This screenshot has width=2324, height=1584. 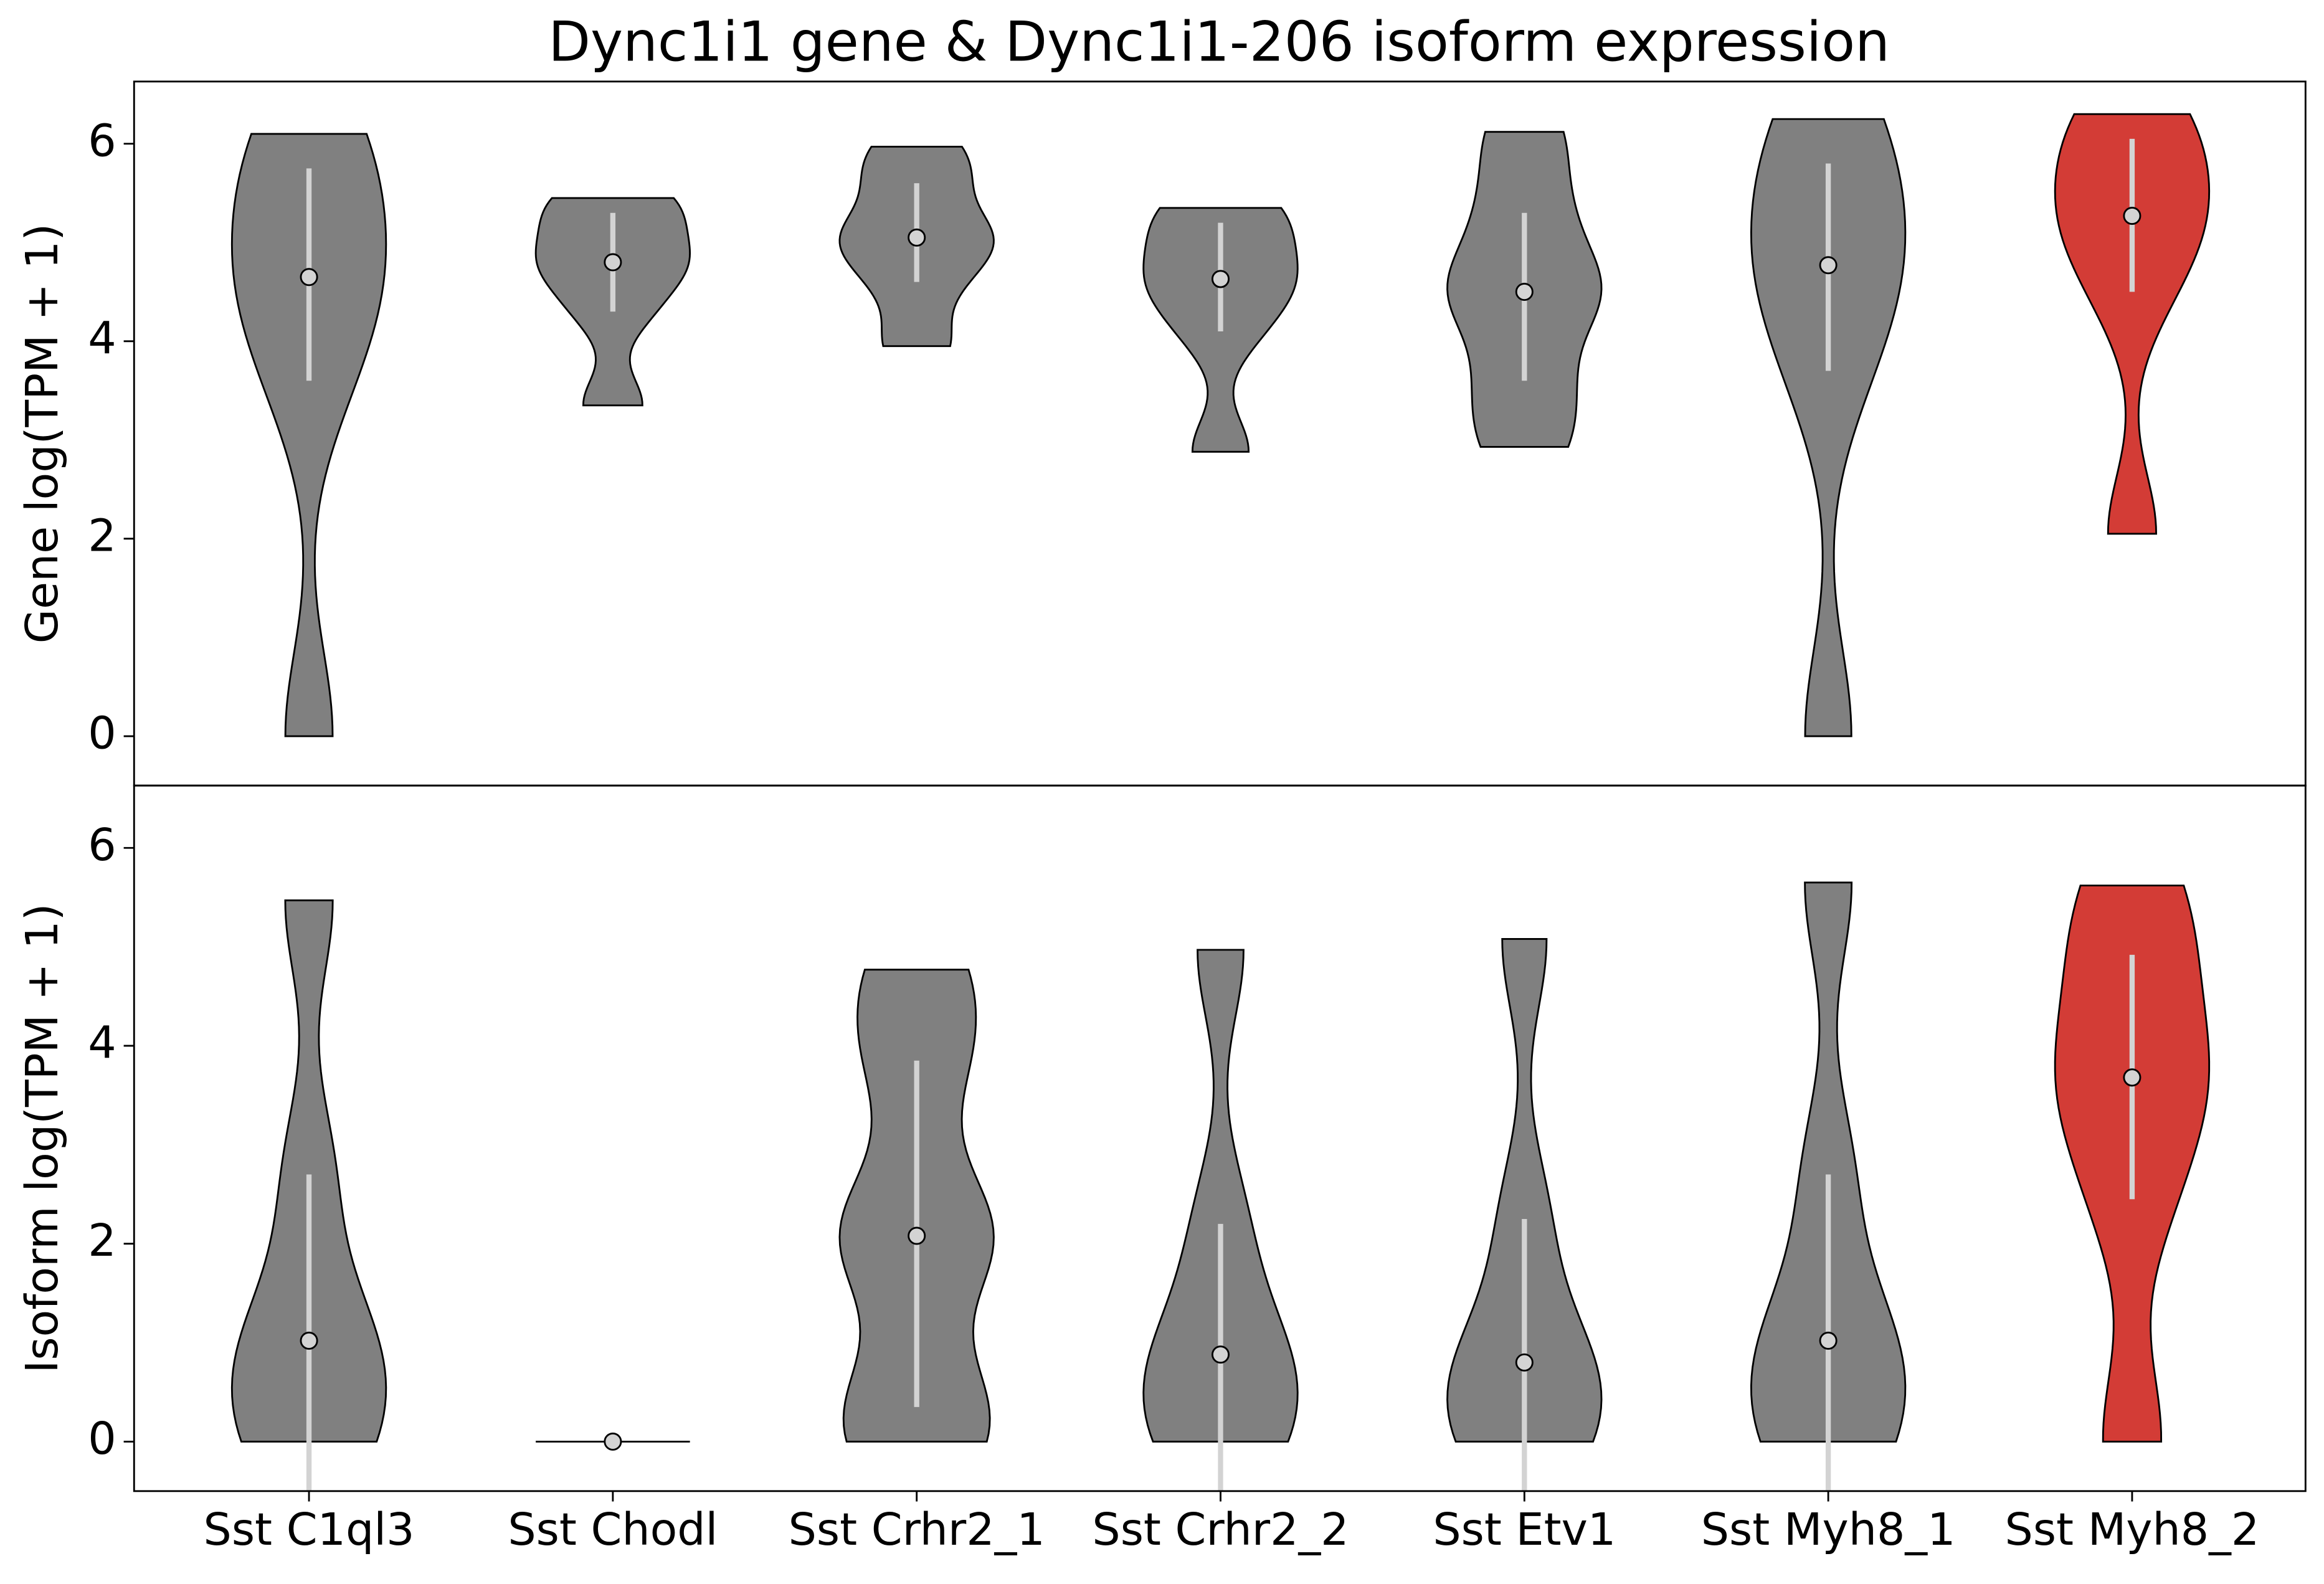 What do you see at coordinates (917, 1530) in the screenshot?
I see `x-tick-label: Sst Crhr2_1` at bounding box center [917, 1530].